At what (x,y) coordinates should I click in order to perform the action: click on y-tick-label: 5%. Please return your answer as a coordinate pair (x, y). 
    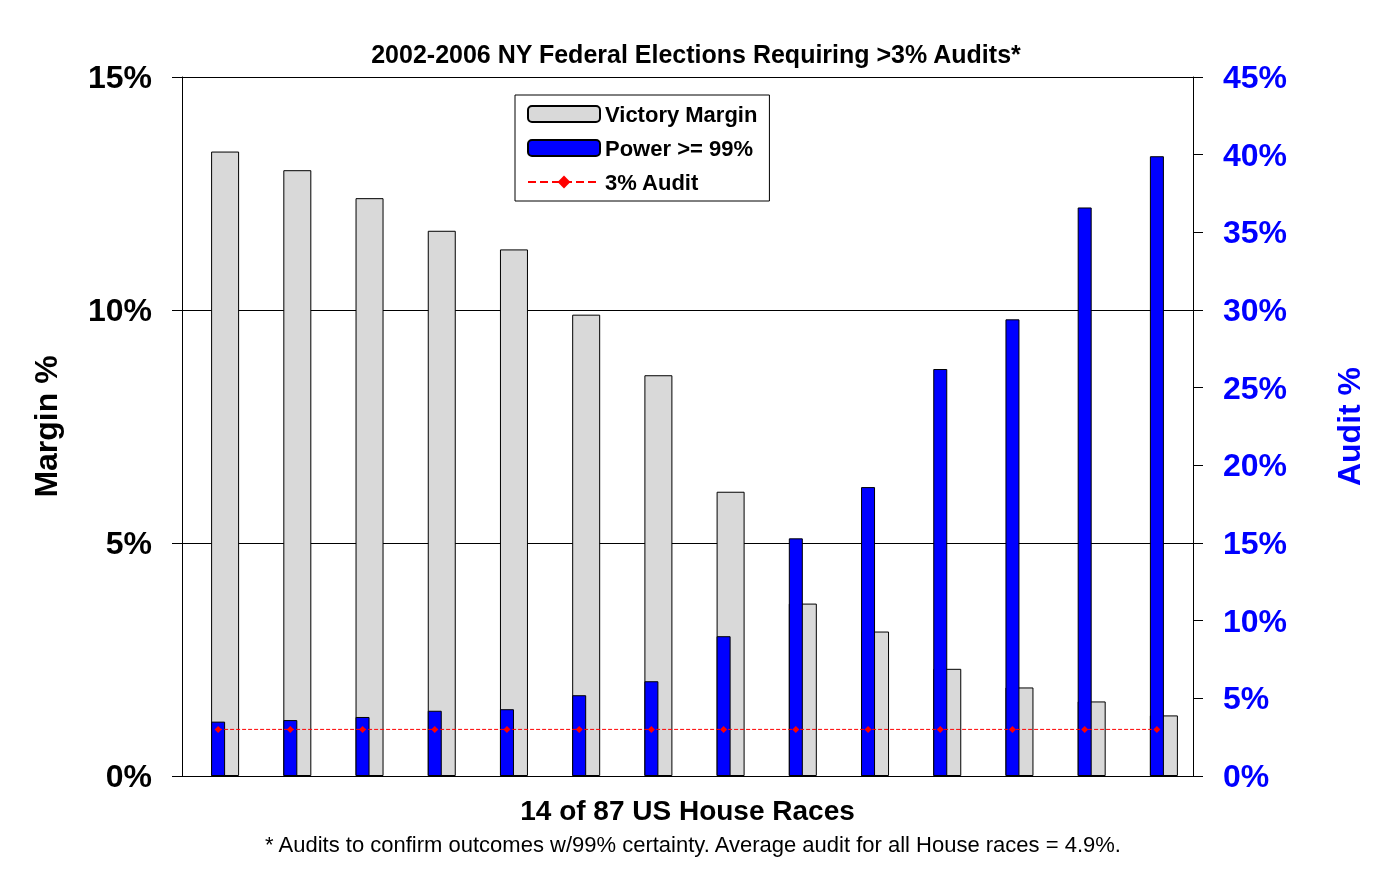
    Looking at the image, I should click on (128, 543).